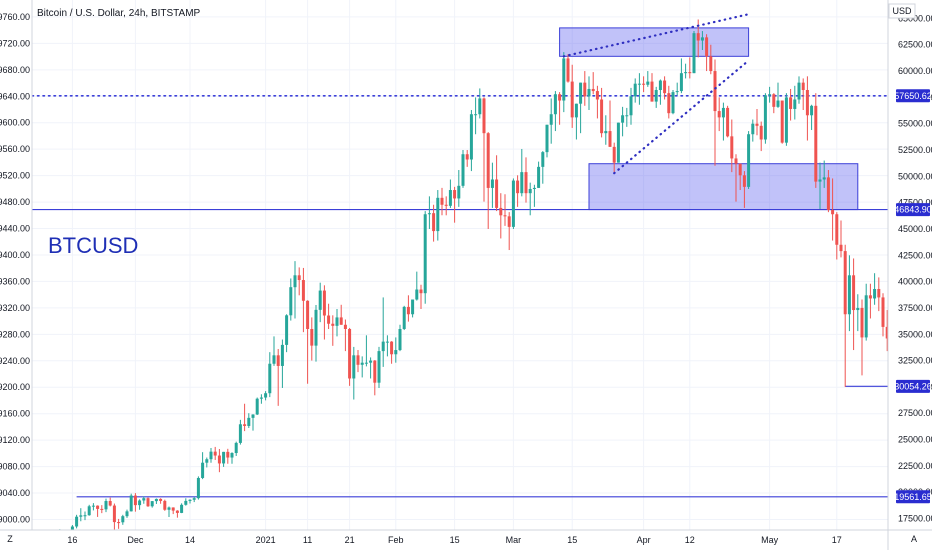  What do you see at coordinates (915, 176) in the screenshot?
I see `right-axis-tick-label: 50000.00` at bounding box center [915, 176].